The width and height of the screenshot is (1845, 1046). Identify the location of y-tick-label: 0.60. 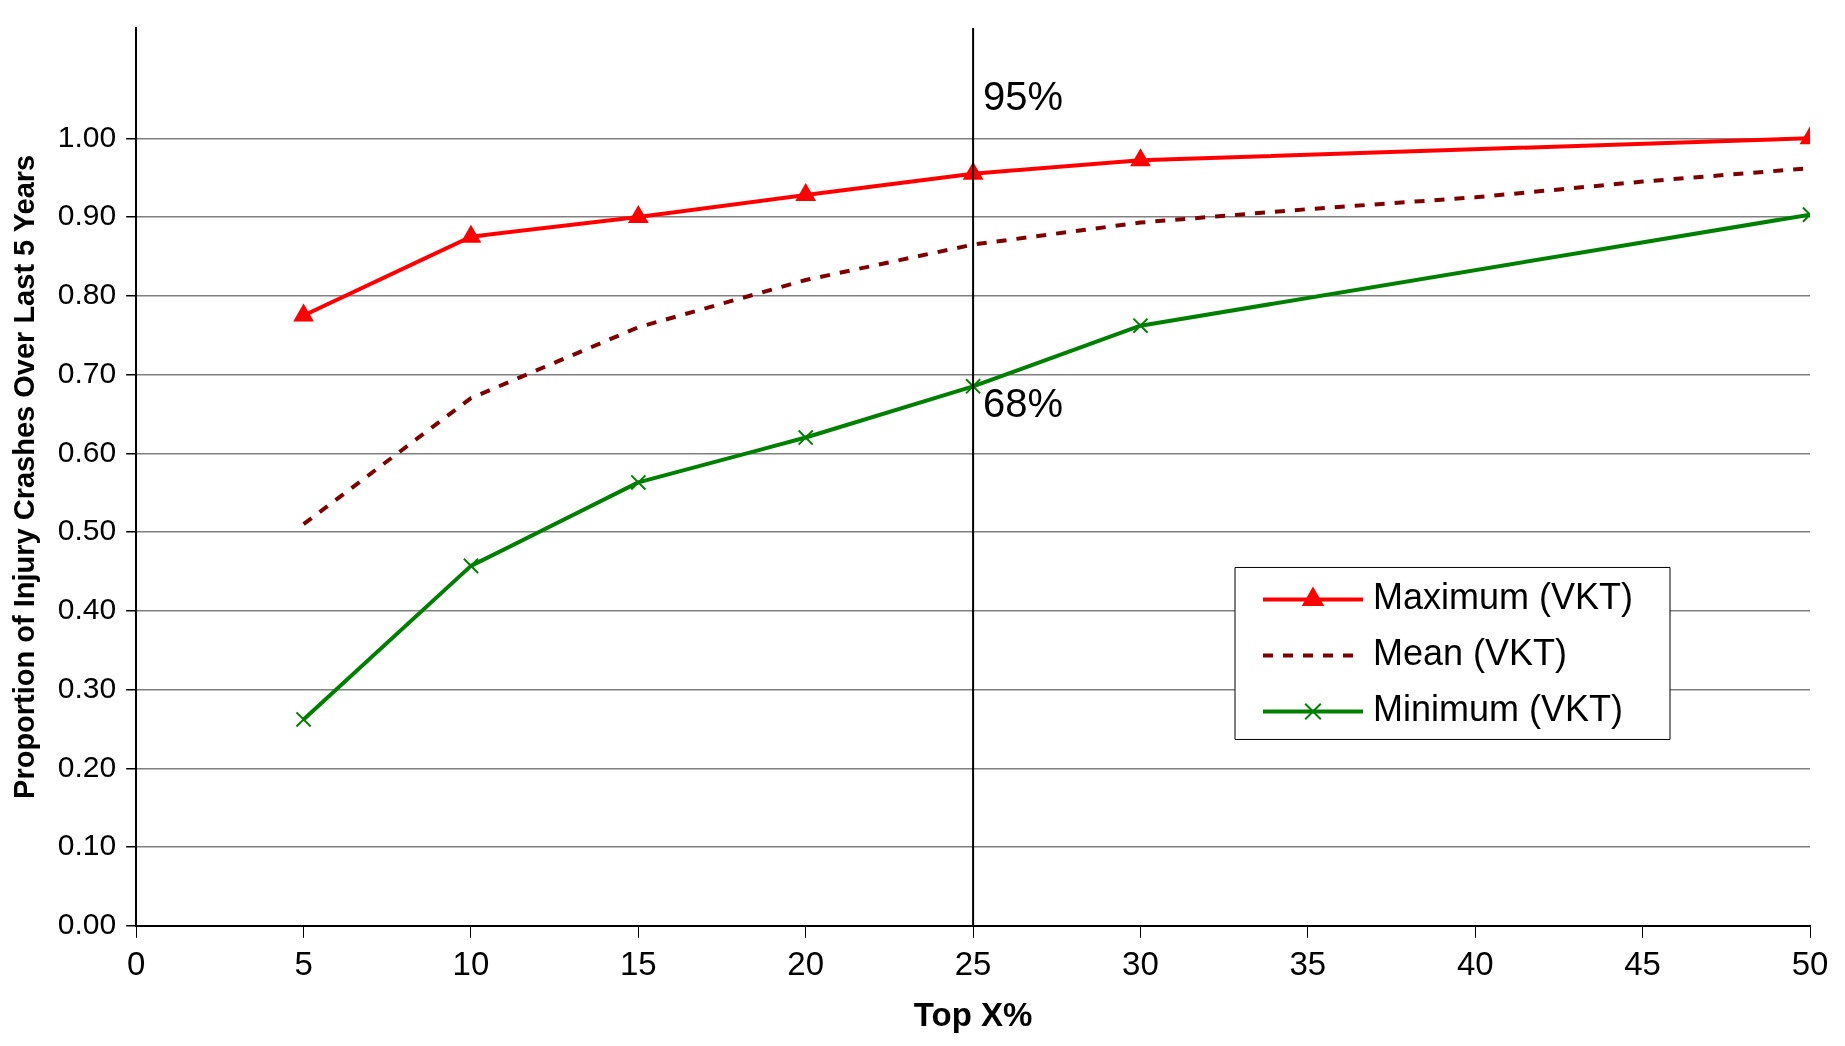
(87, 451).